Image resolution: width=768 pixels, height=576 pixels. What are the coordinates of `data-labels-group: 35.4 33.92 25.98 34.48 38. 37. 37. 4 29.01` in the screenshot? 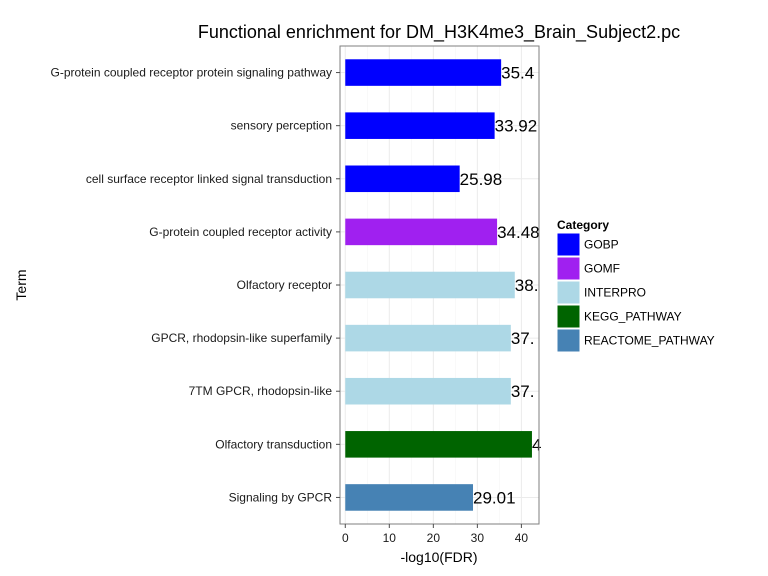 It's located at (501, 286).